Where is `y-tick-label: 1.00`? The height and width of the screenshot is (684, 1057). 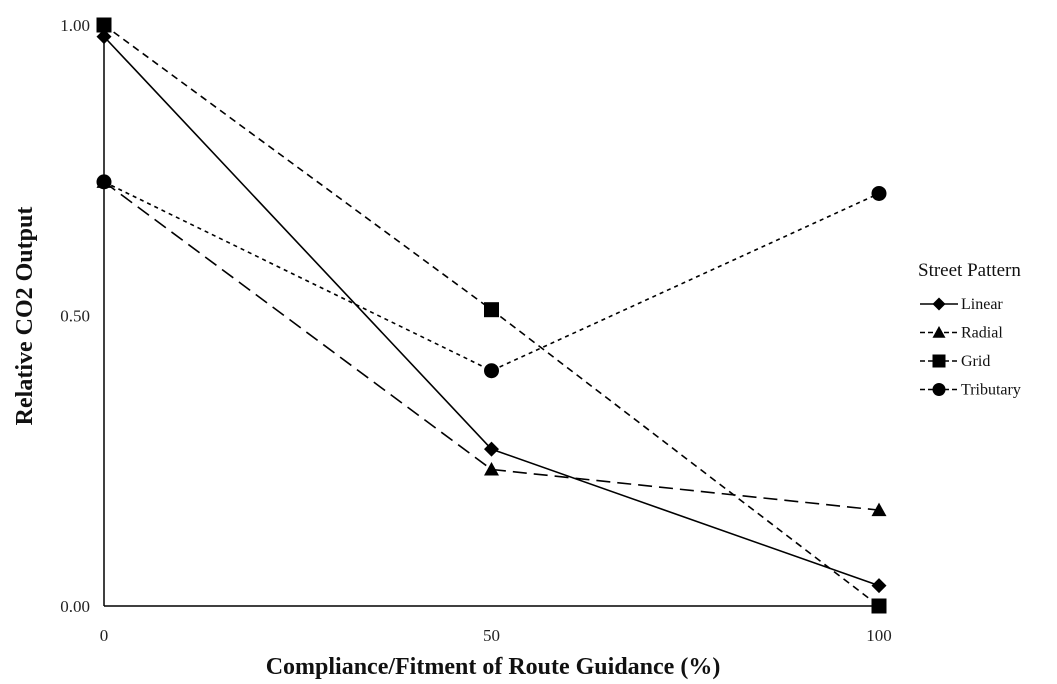
y-tick-label: 1.00 is located at coordinates (75, 25).